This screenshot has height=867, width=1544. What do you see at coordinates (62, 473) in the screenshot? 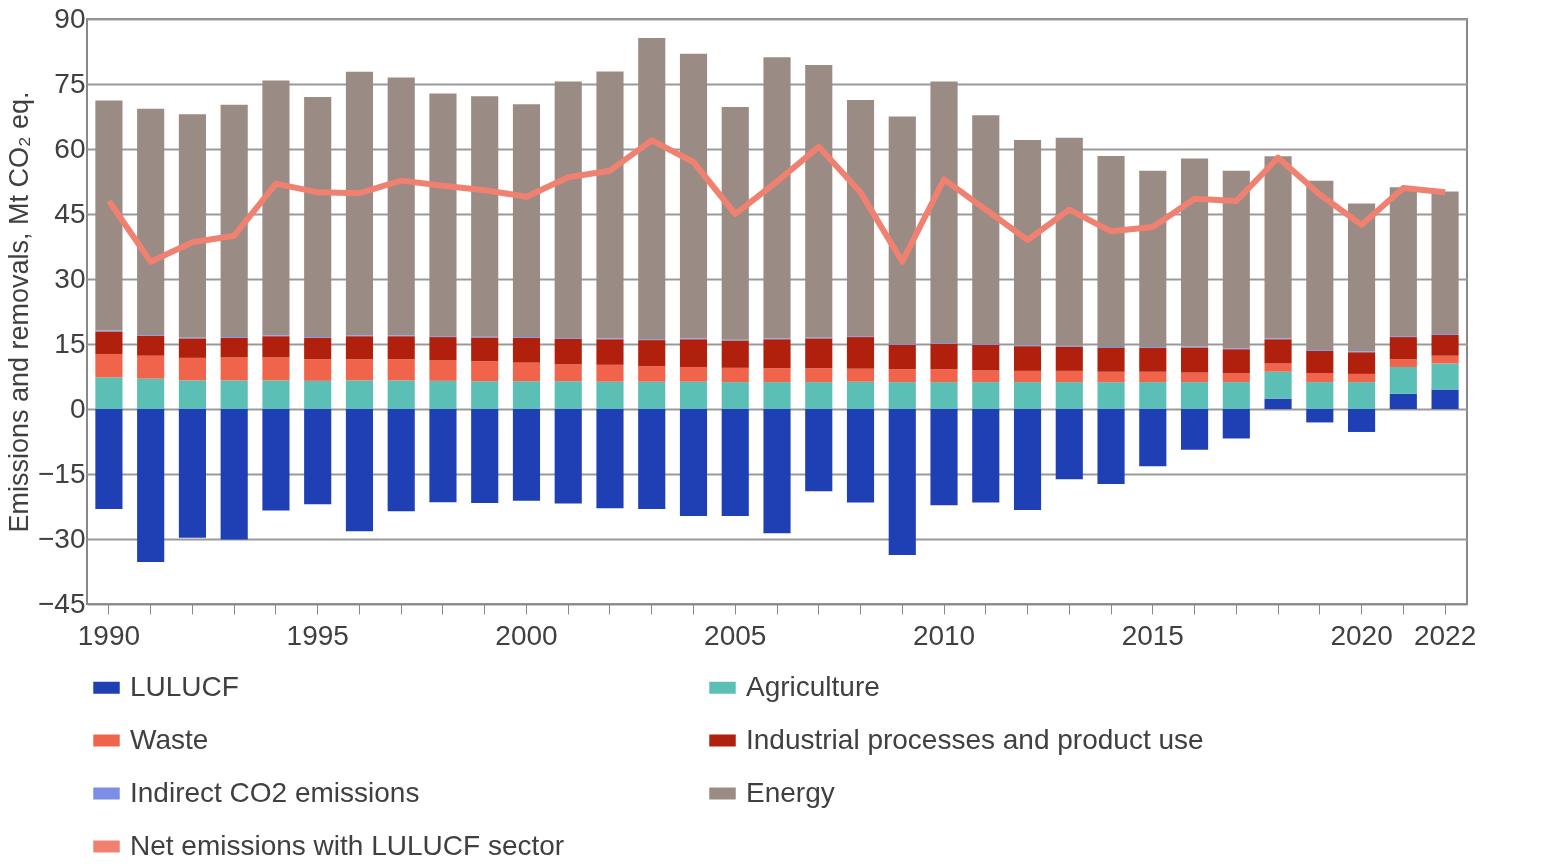
I see `y-tick-label: −15` at bounding box center [62, 473].